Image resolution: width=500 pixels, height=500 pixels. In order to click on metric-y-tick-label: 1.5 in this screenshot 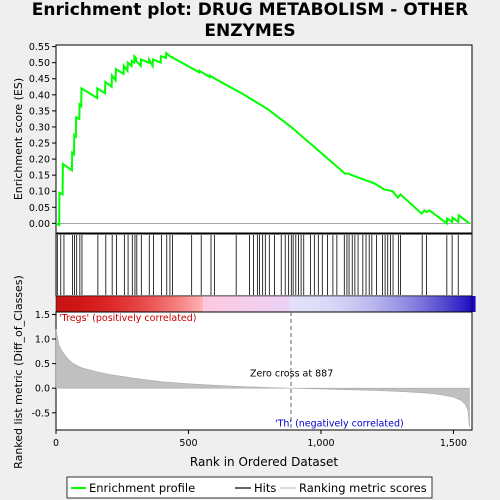, I will do `click(42, 315)`.